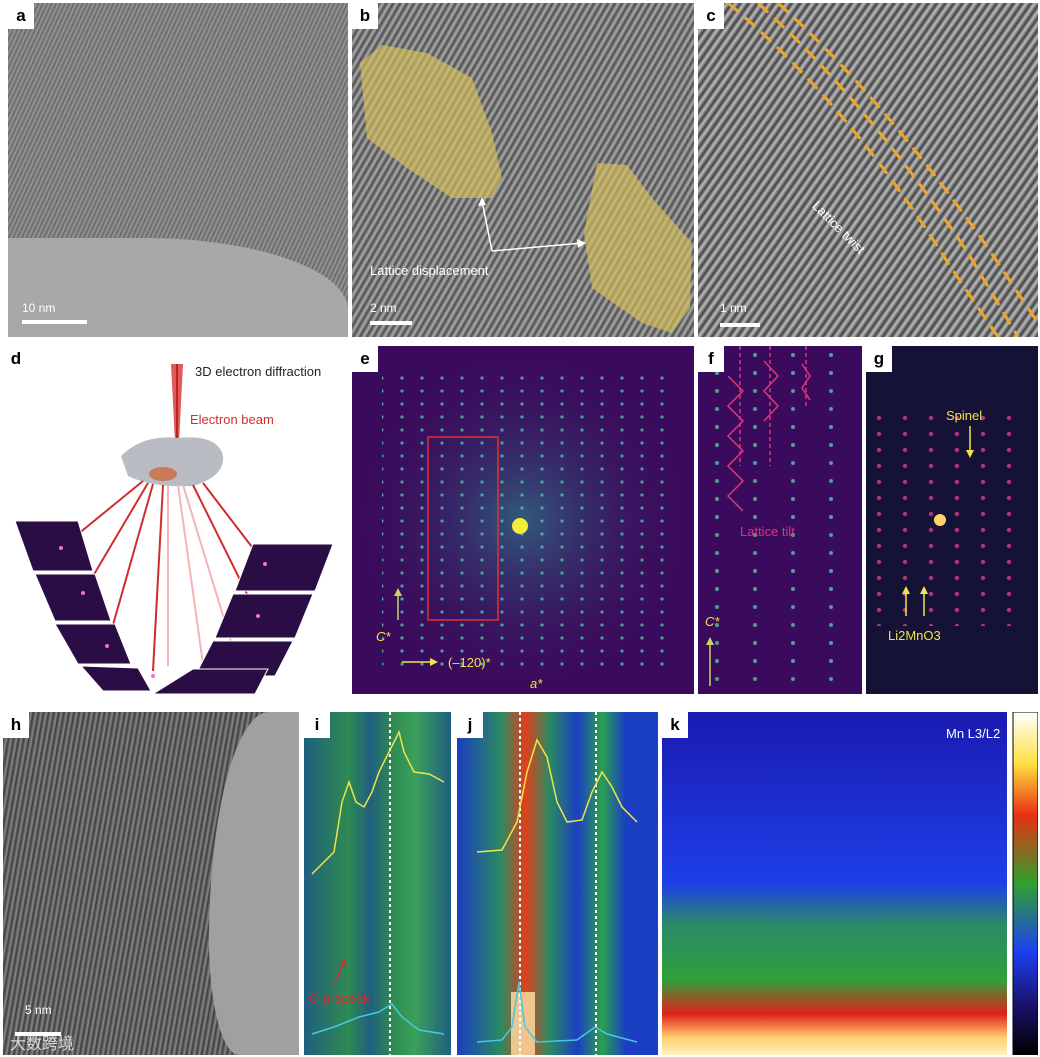 The image size is (1040, 1057). Describe the element at coordinates (365, 16) in the screenshot. I see `panel-label-b: b` at that location.